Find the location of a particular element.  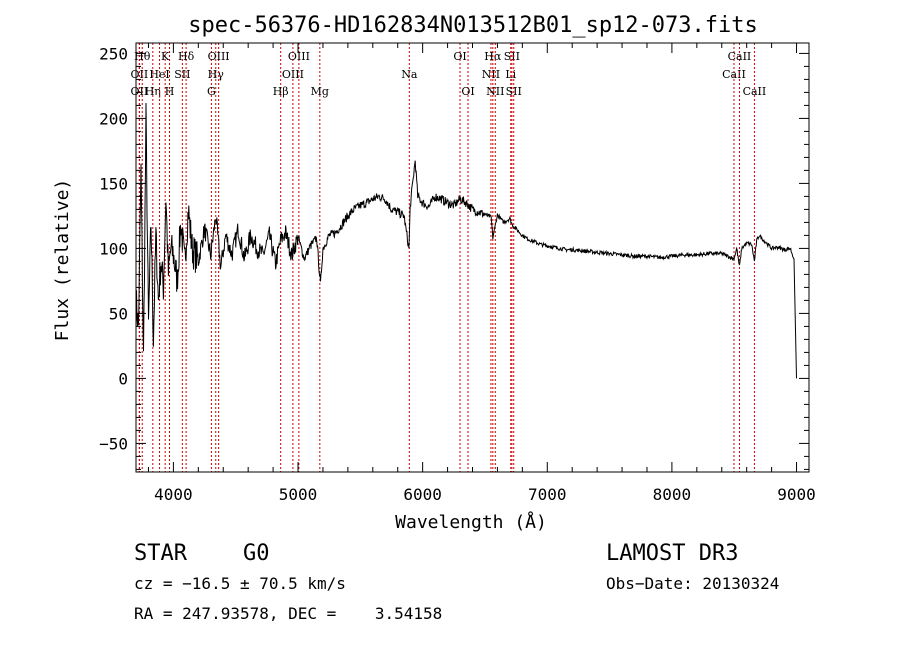

x-tick-label: 8000 is located at coordinates (672, 494).